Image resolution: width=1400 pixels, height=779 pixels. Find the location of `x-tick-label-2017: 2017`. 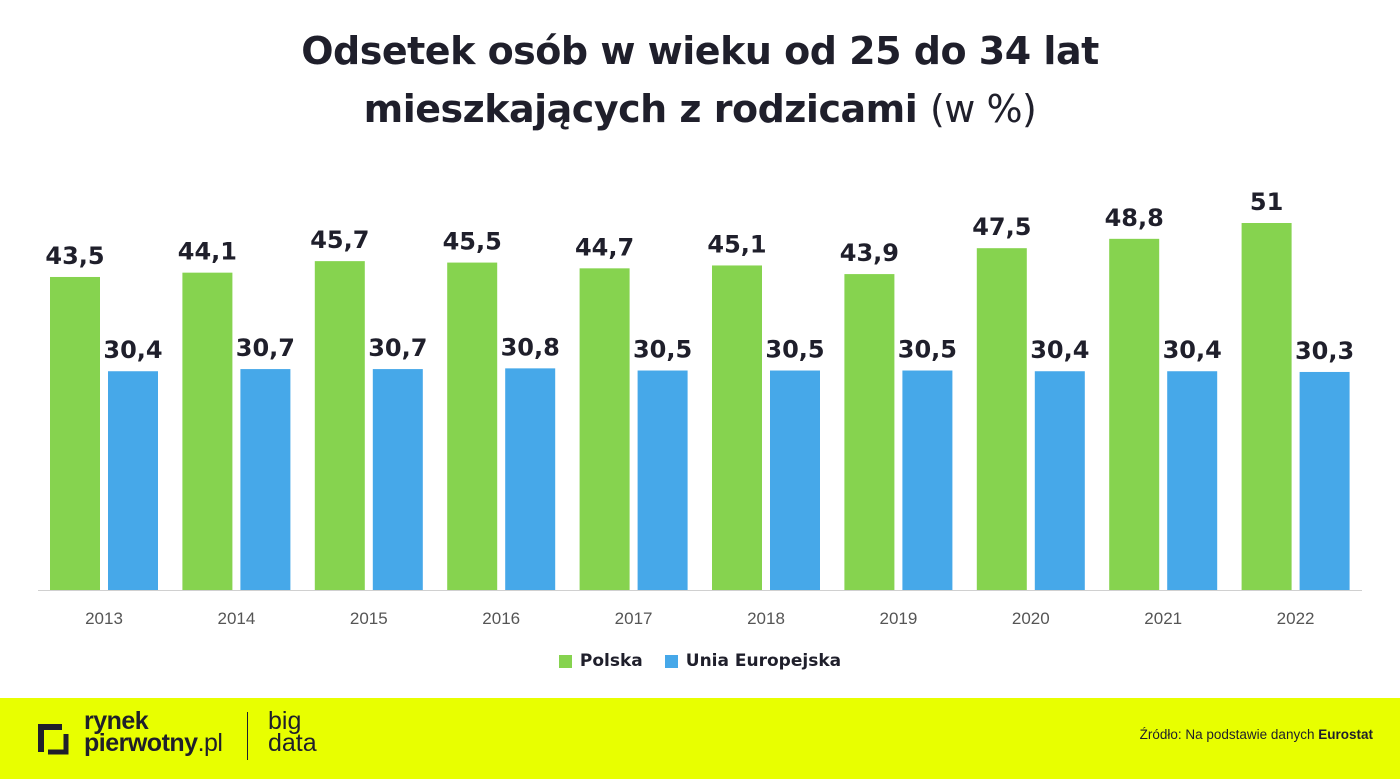

x-tick-label-2017: 2017 is located at coordinates (634, 618).